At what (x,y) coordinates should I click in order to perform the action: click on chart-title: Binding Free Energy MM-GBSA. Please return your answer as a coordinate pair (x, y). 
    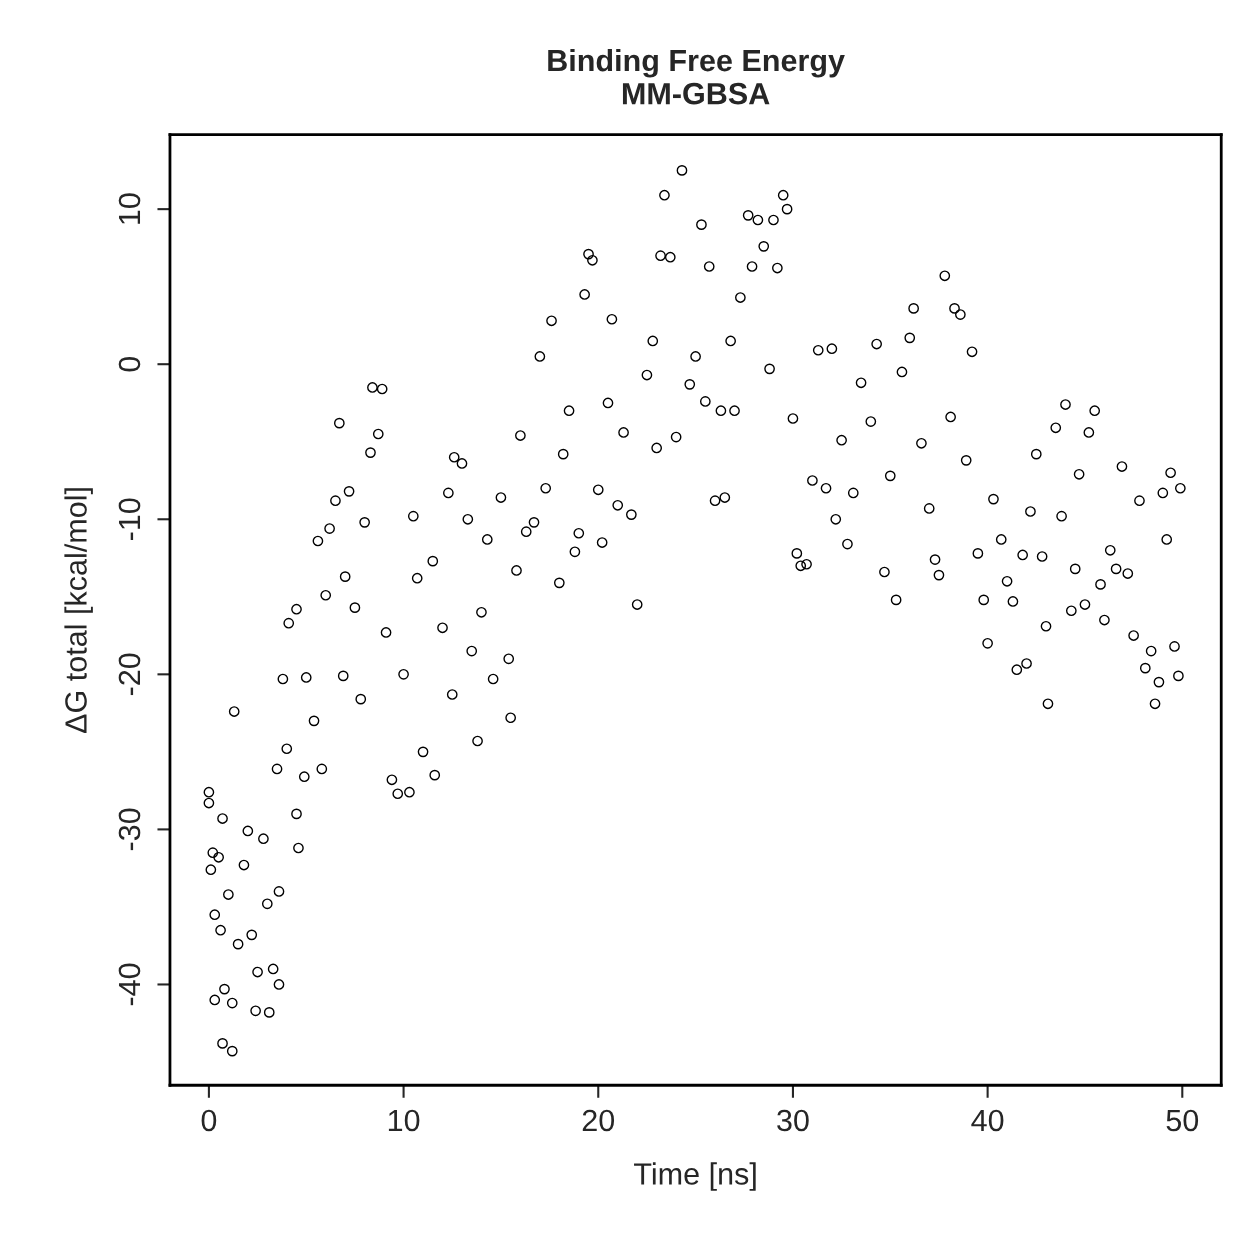
    Looking at the image, I should click on (696, 76).